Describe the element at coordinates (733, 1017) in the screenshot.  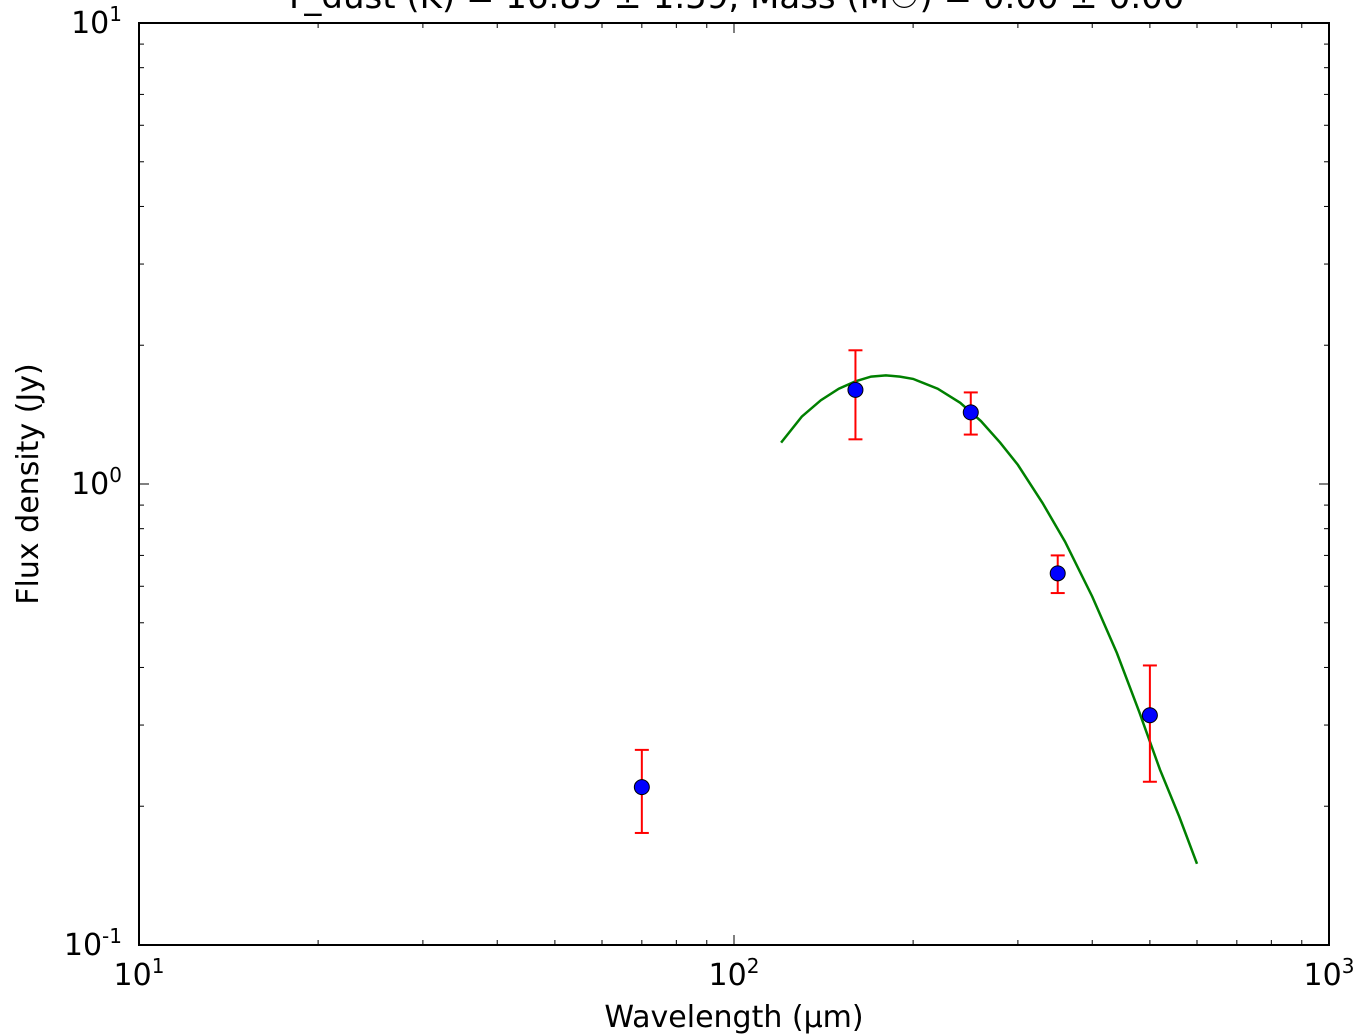
I see `x-axis-label: Wavelength (μm)` at that location.